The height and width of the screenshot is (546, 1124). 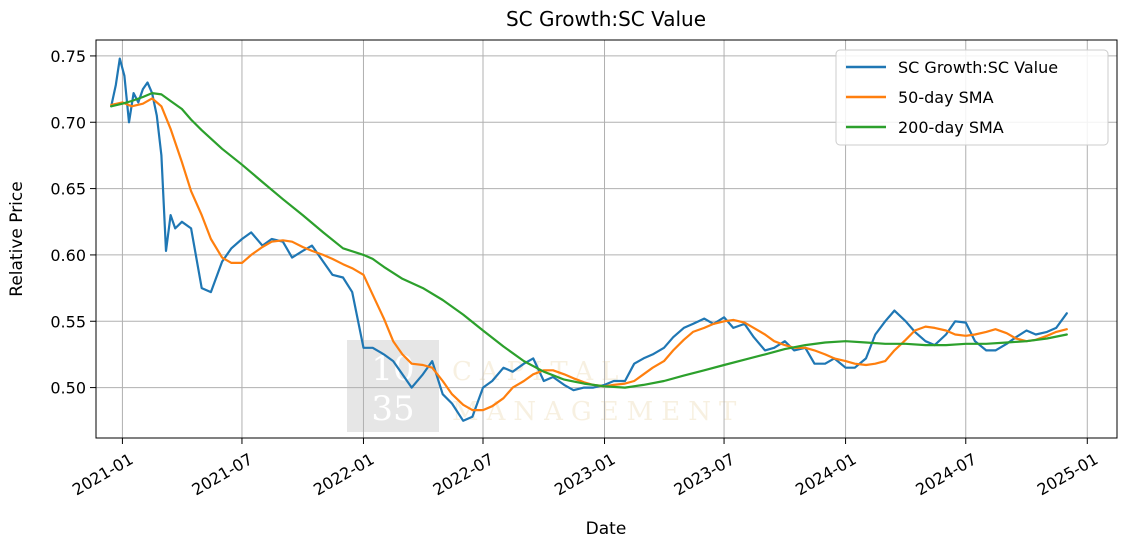 What do you see at coordinates (946, 97) in the screenshot?
I see `legend-label-series-2: 50-day SMA` at bounding box center [946, 97].